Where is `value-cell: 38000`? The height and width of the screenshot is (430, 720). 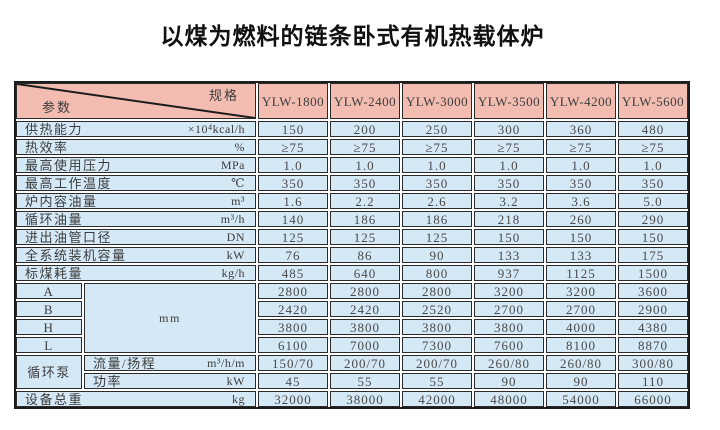 value-cell: 38000 is located at coordinates (365, 399).